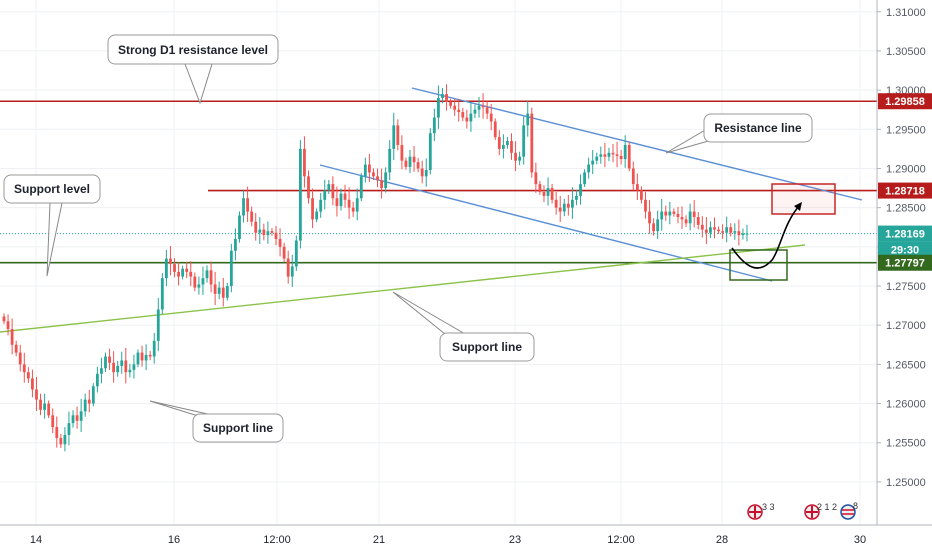 The height and width of the screenshot is (555, 932). I want to click on price-badges: 1.29858 1.28718 1.28169 29:301.27797, so click(905, 182).